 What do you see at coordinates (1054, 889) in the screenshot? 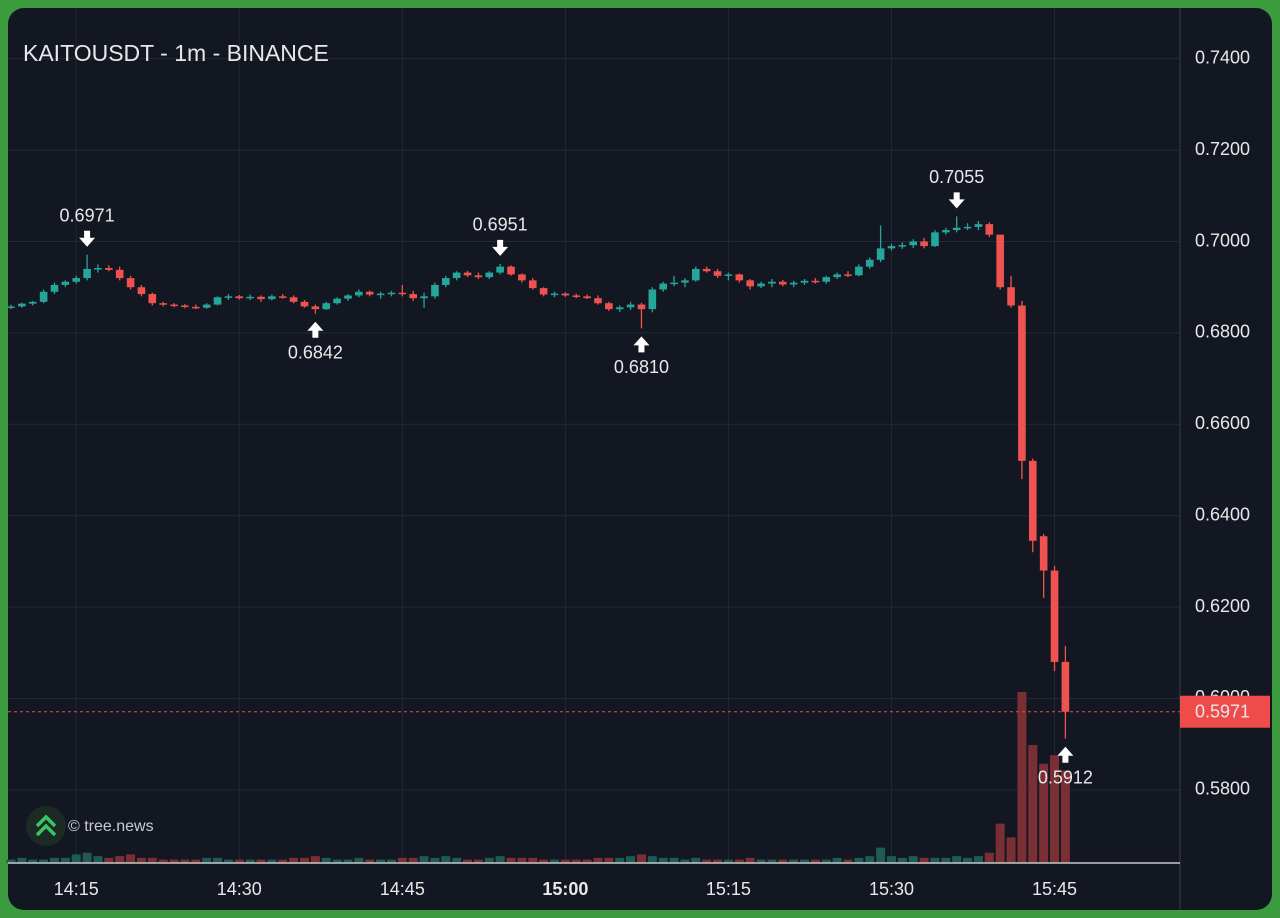
I see `x-tick-label: 15:45` at bounding box center [1054, 889].